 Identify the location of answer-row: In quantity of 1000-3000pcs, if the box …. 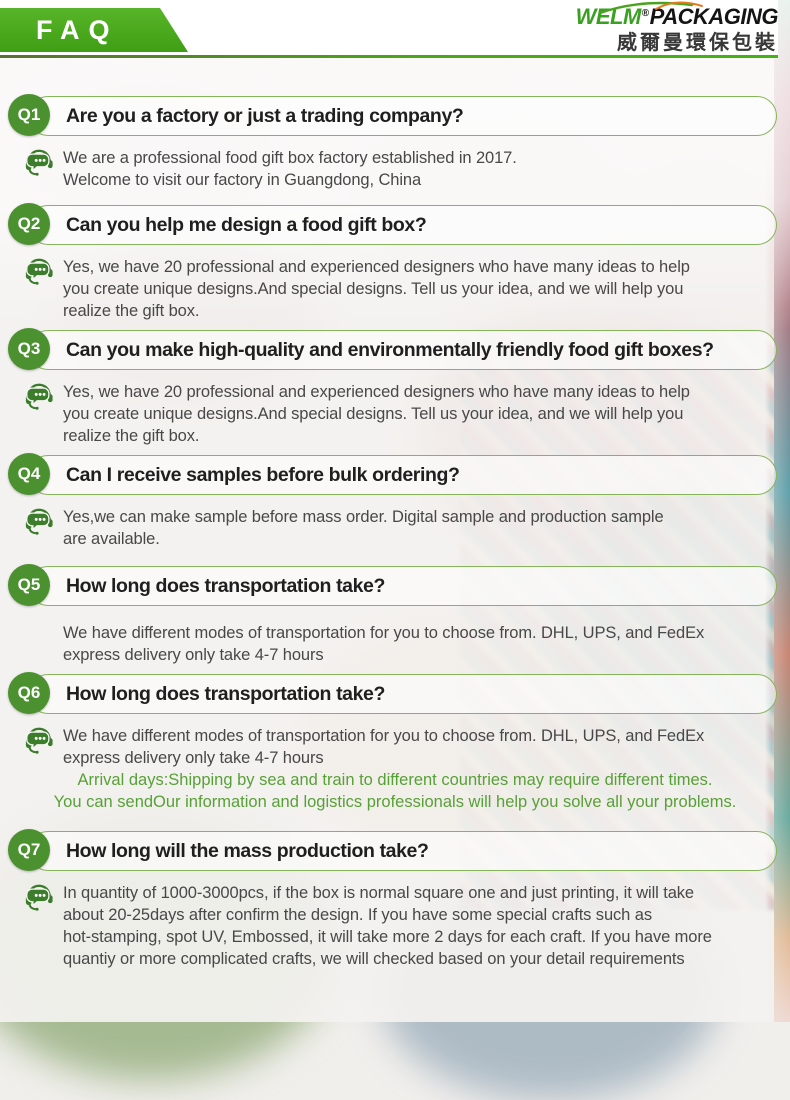
(395, 926).